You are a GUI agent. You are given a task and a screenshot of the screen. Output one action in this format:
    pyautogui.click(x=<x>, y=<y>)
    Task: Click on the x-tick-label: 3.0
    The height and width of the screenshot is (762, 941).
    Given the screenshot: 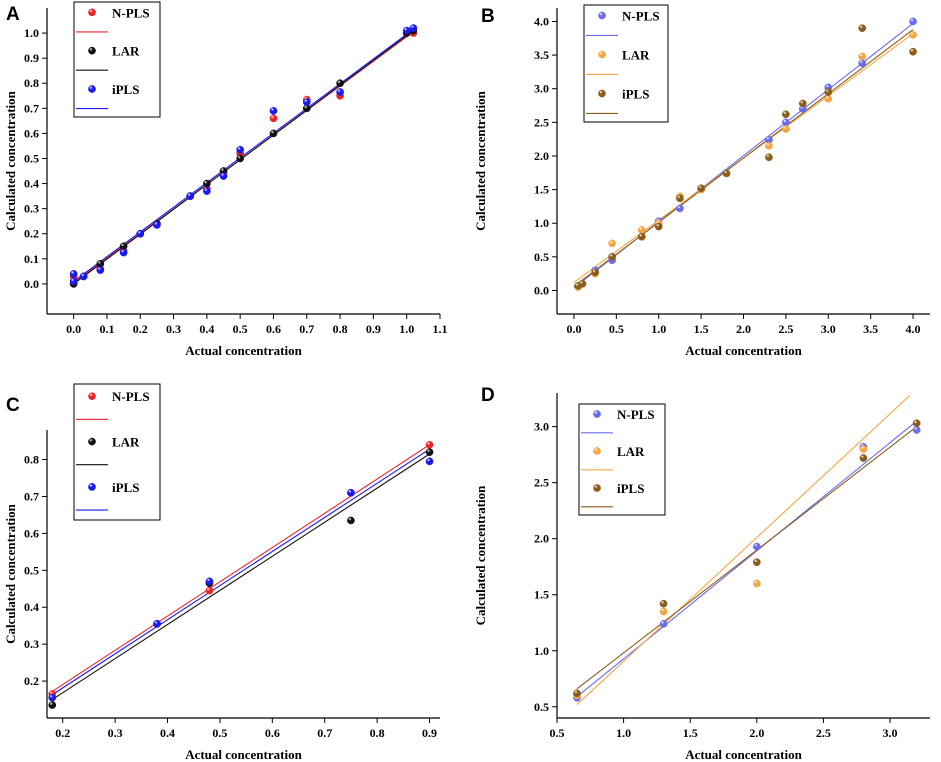 What is the action you would take?
    pyautogui.click(x=890, y=733)
    